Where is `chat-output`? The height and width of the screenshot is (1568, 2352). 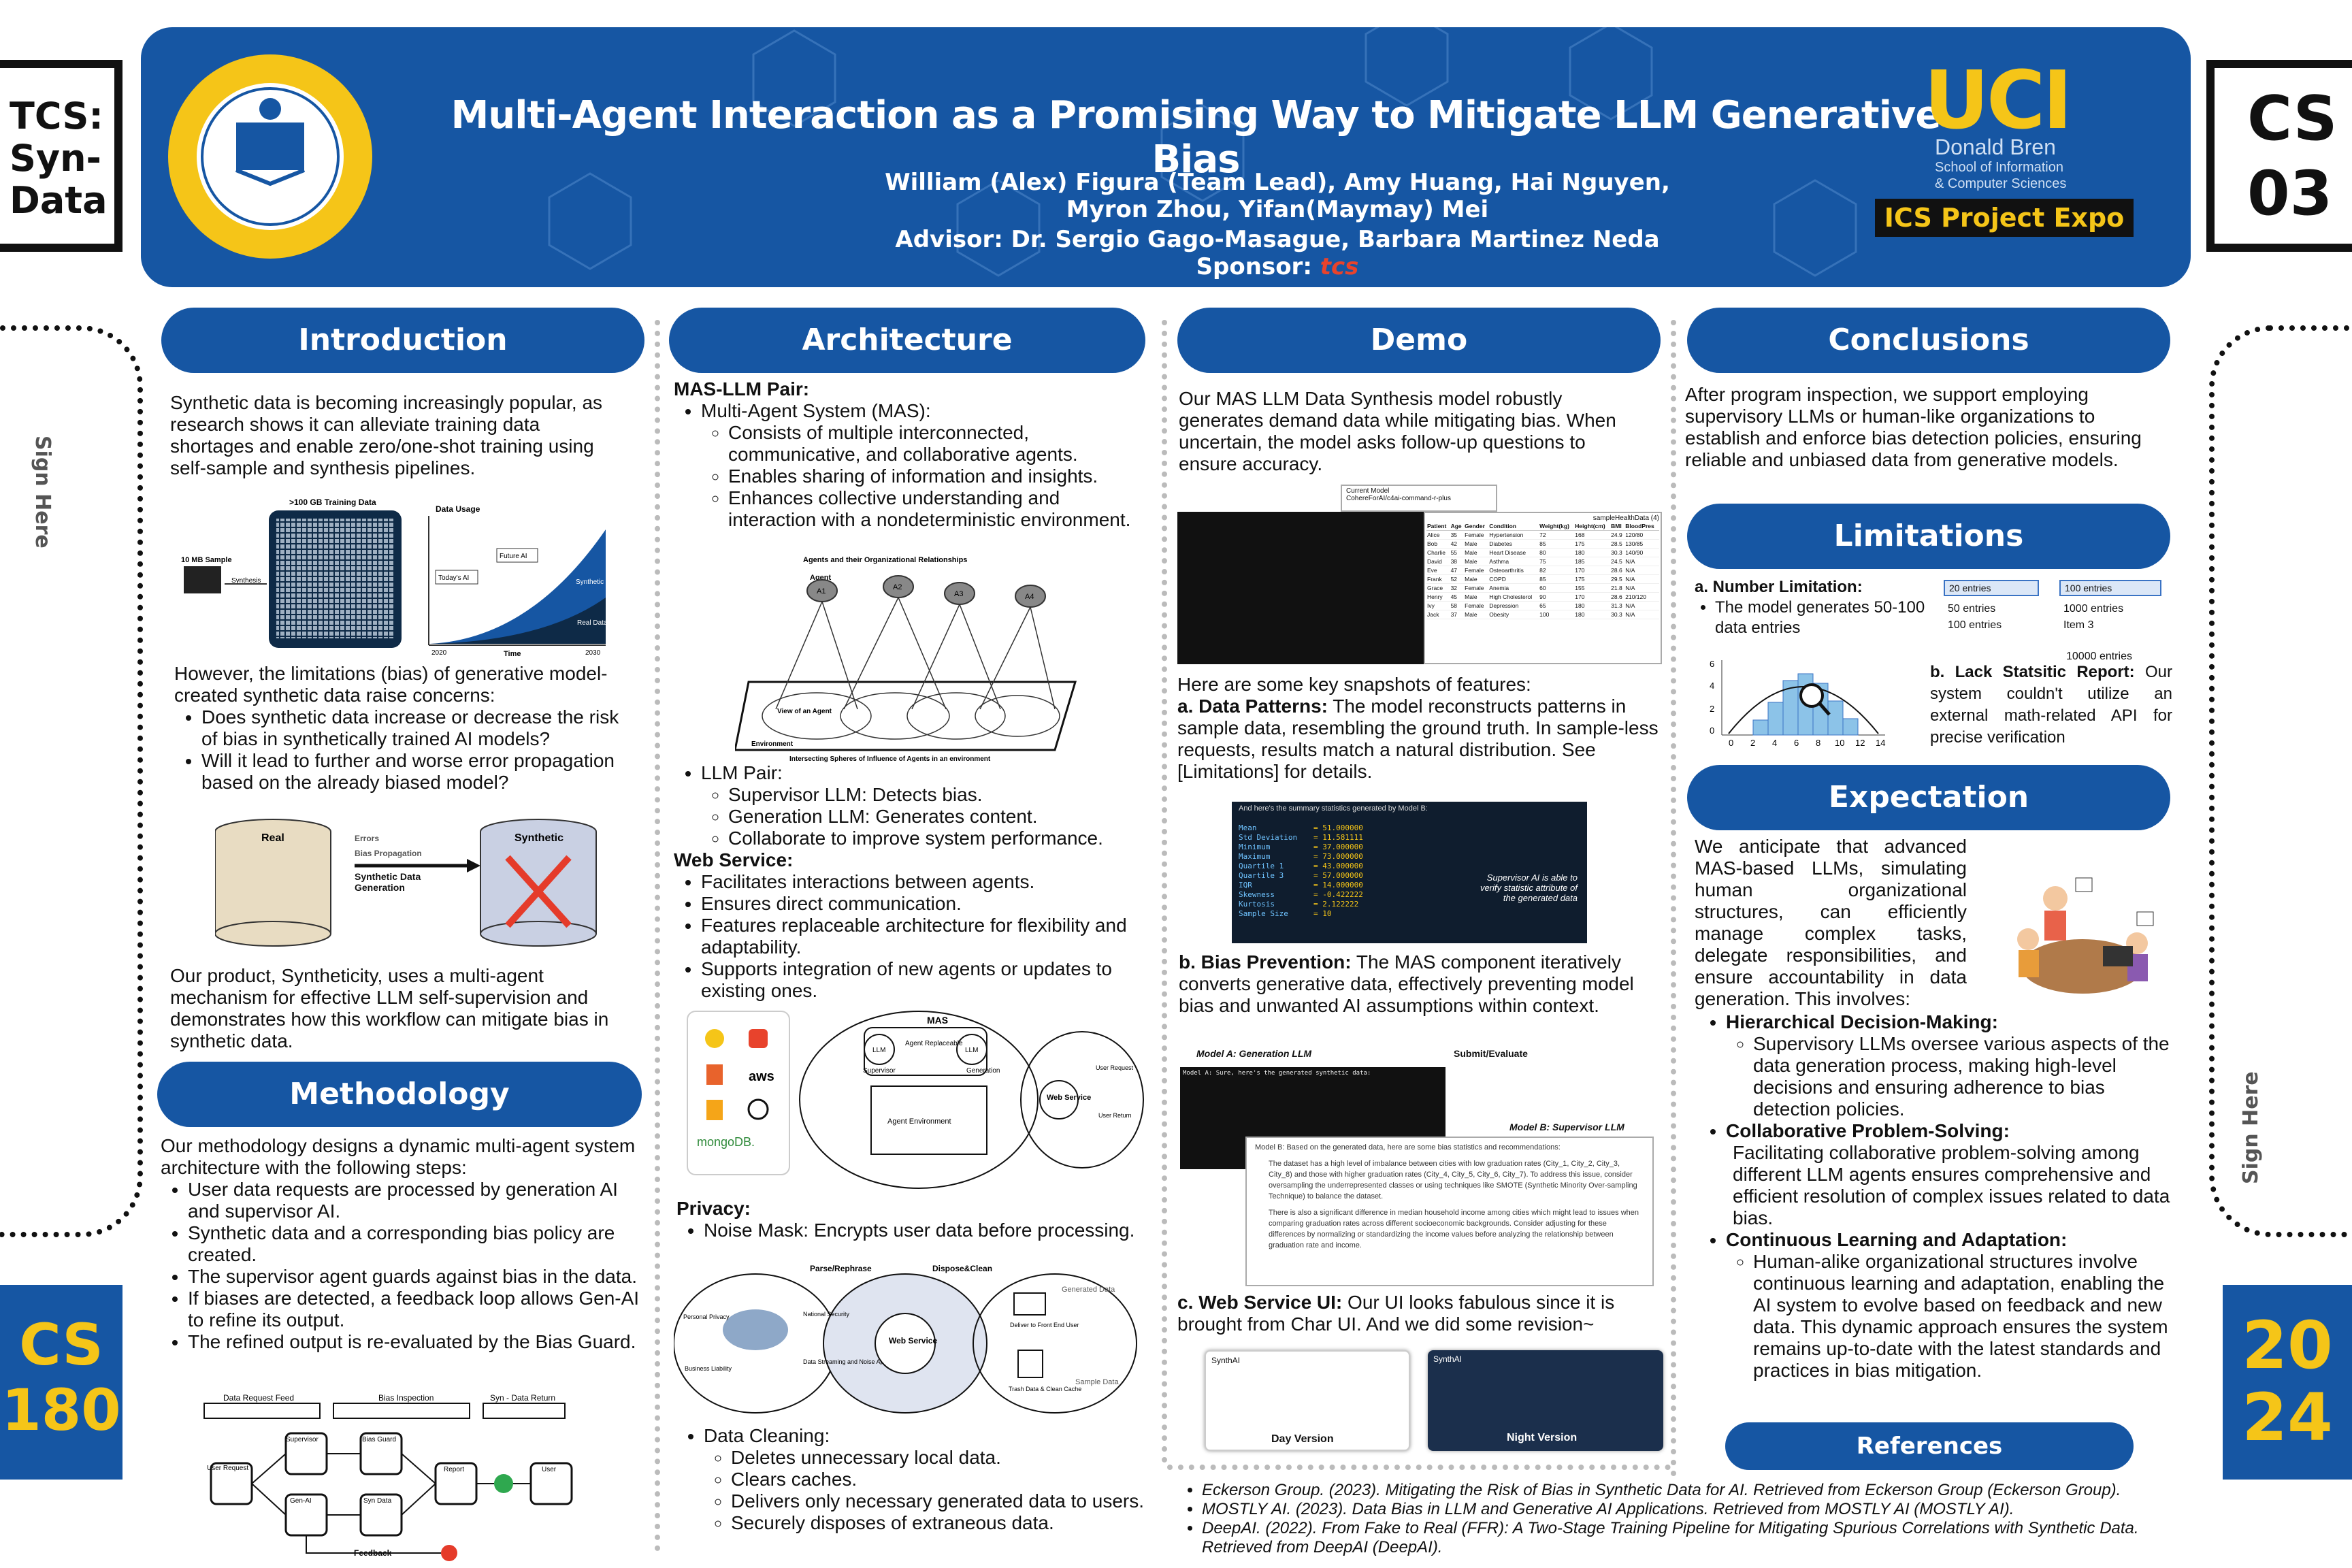
chat-output is located at coordinates (1300, 588).